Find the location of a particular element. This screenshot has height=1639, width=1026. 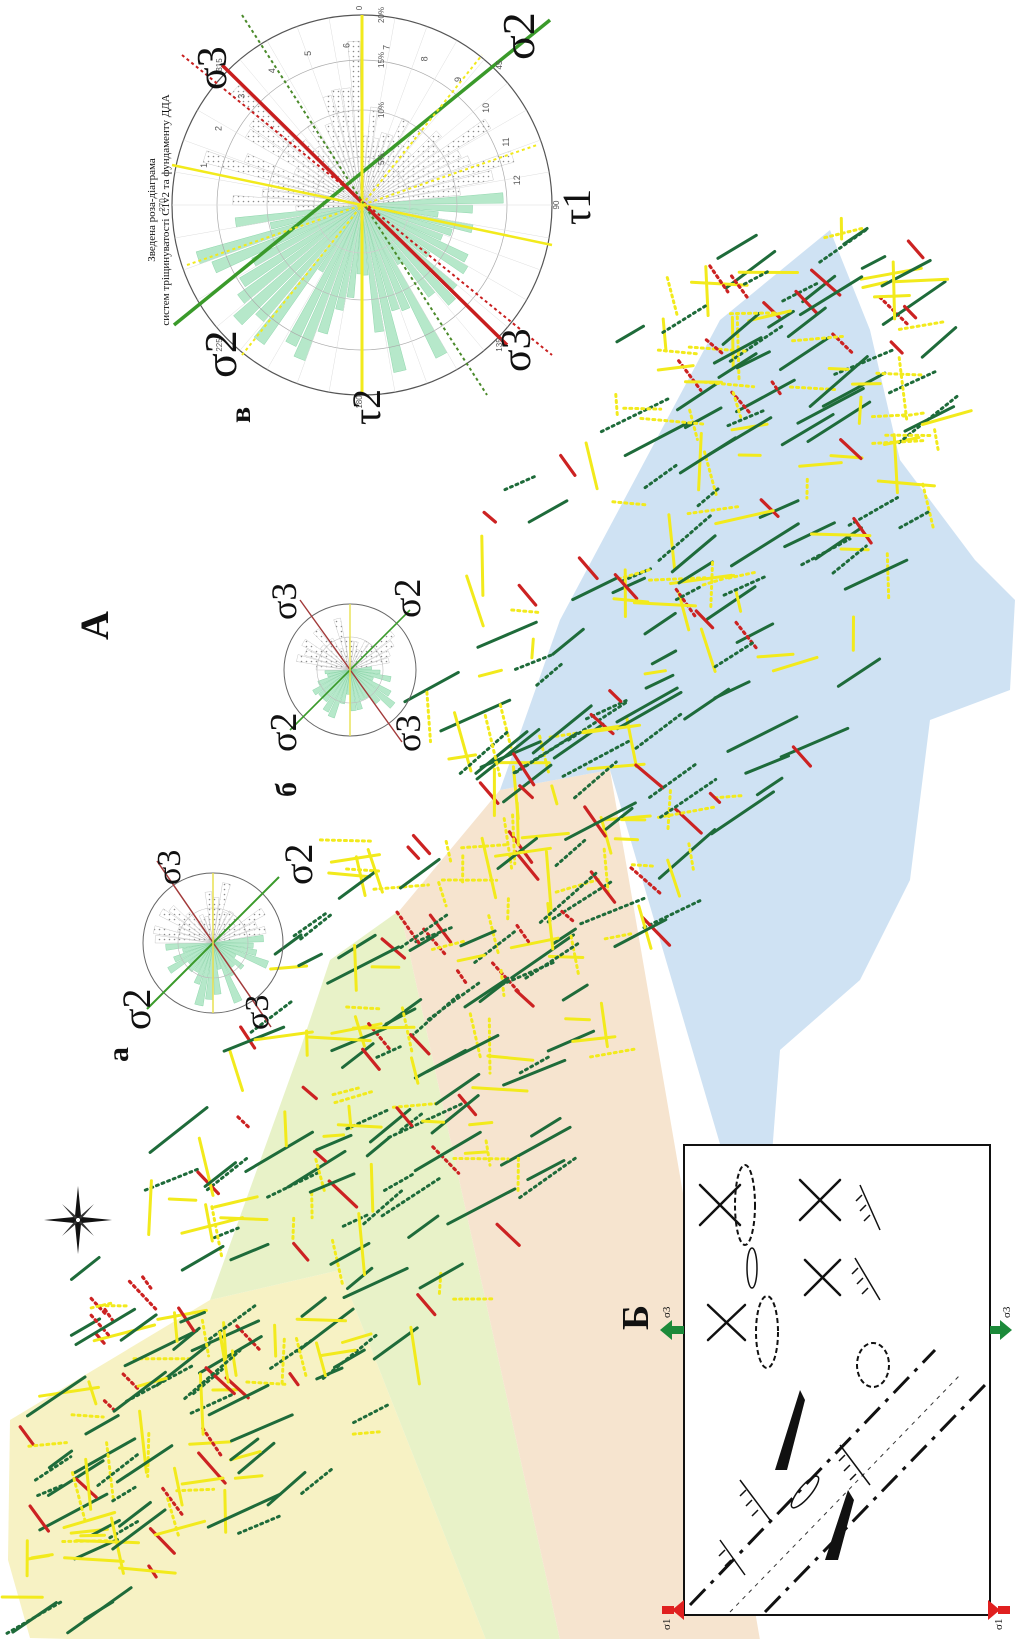

rose-b-sigma2-label: σ2 is located at coordinates (284, 732).